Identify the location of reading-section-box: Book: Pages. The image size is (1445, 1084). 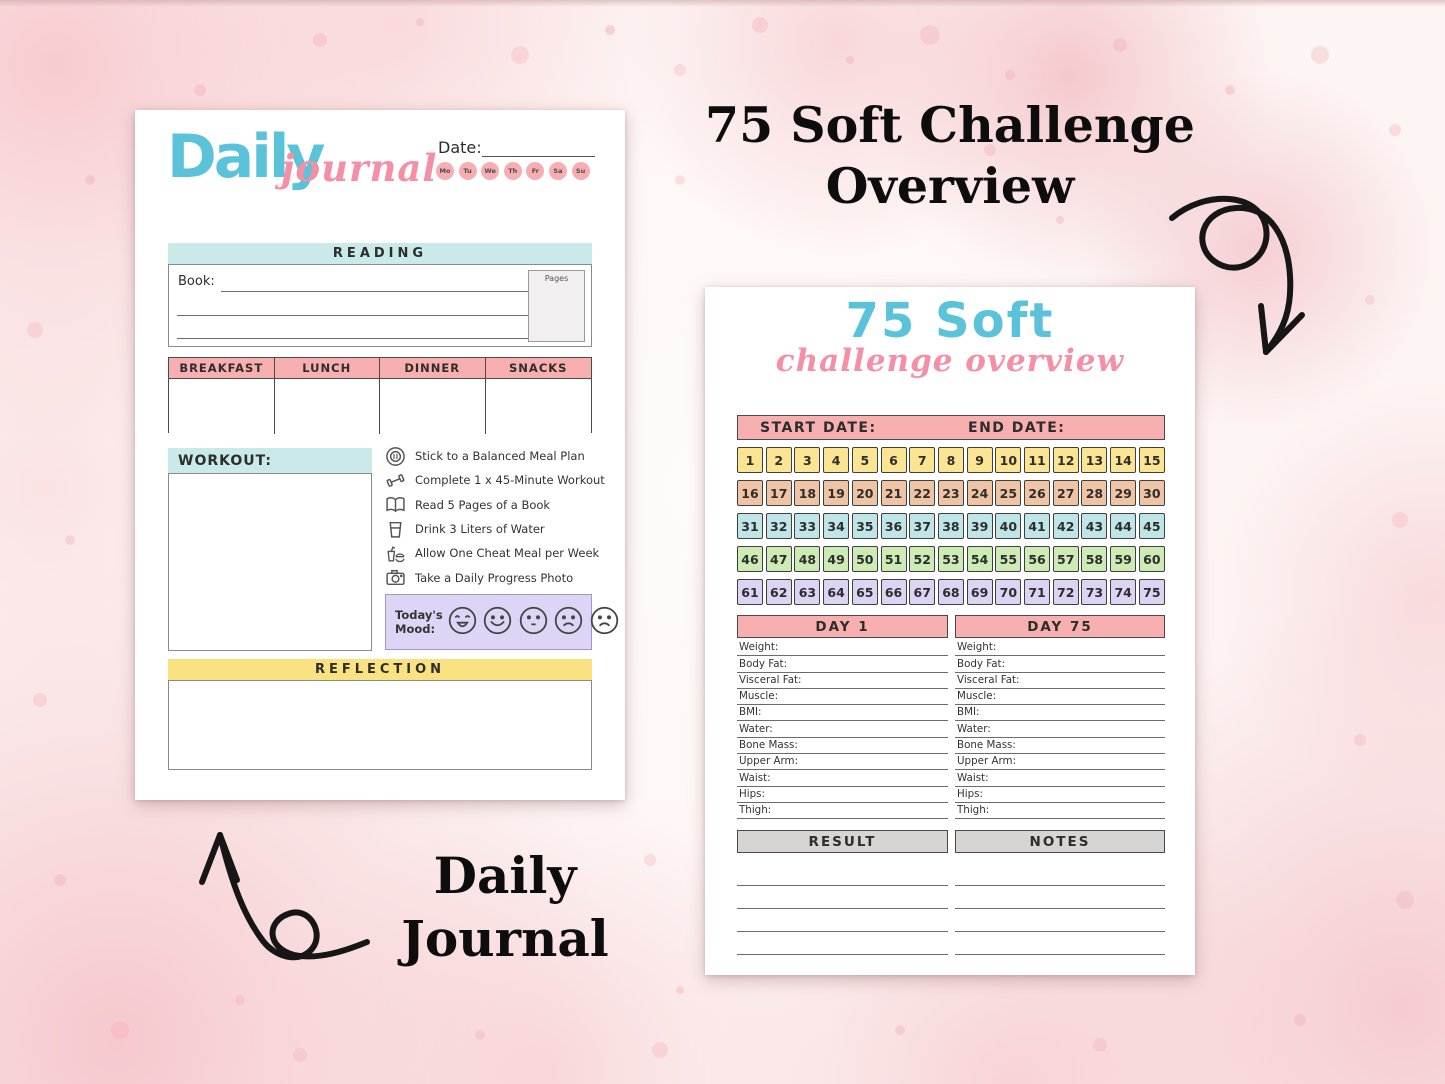
(380, 305).